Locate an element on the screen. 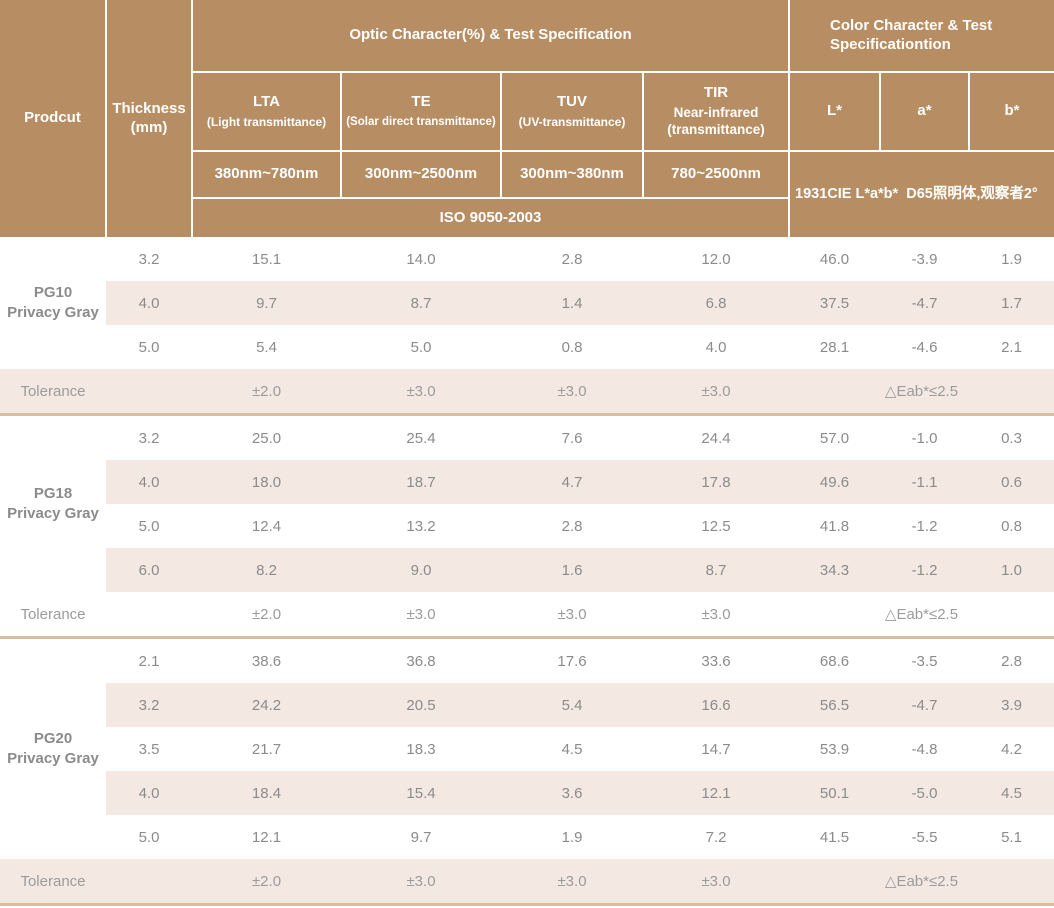 The height and width of the screenshot is (908, 1054). astar-value: -4.7 is located at coordinates (924, 705).